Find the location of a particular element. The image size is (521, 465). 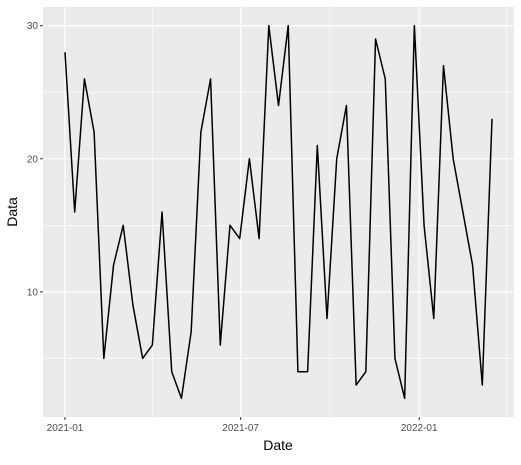

x-axis-title: Date is located at coordinates (278, 445).